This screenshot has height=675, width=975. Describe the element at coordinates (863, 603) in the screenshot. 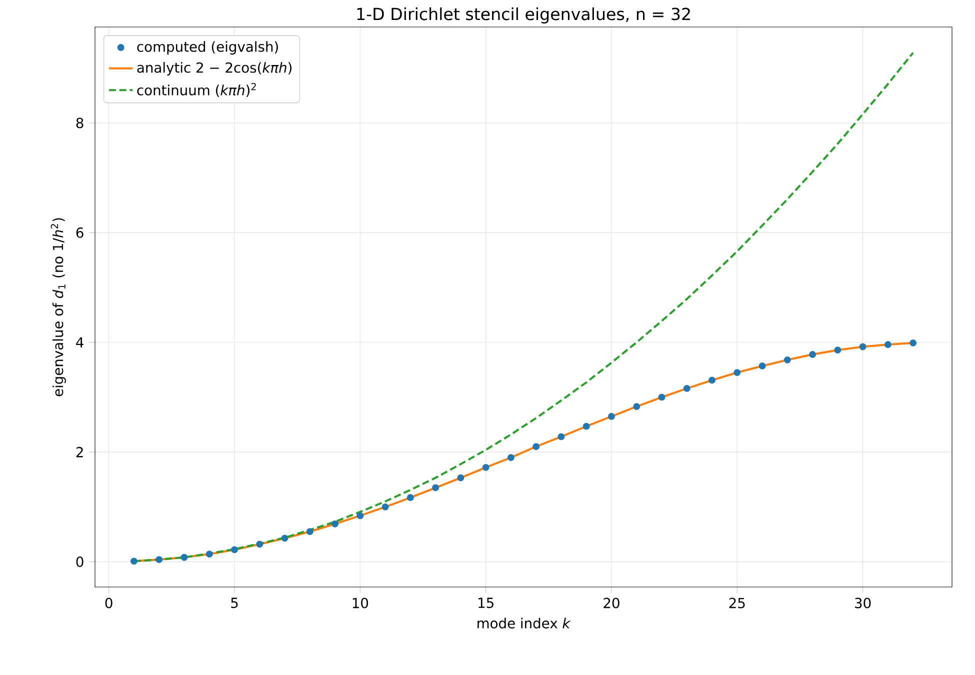

I see `x-tick-label: 30` at that location.